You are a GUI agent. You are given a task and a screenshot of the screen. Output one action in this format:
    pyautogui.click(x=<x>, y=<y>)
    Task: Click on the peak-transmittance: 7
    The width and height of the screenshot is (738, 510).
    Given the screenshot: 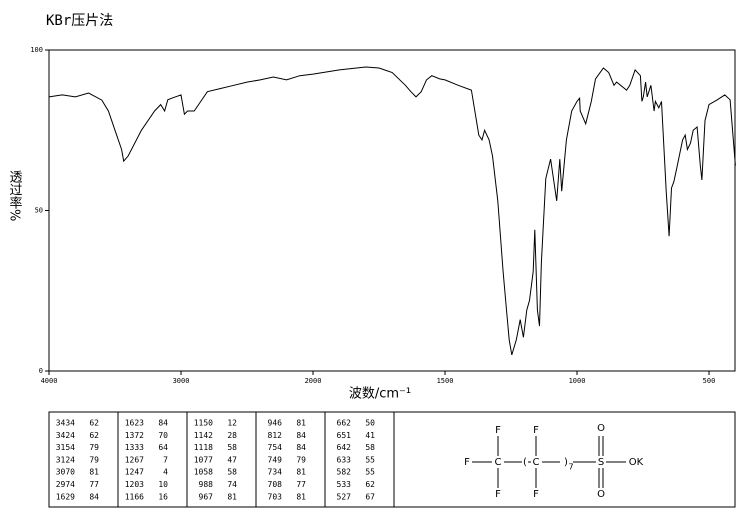 What is the action you would take?
    pyautogui.click(x=165, y=459)
    